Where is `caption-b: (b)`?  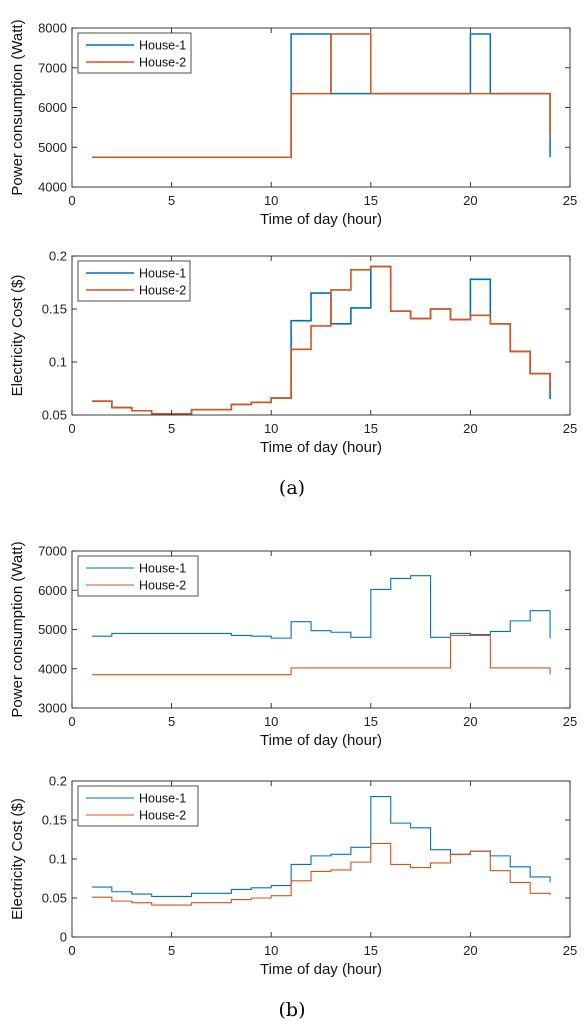
caption-b: (b) is located at coordinates (292, 1010).